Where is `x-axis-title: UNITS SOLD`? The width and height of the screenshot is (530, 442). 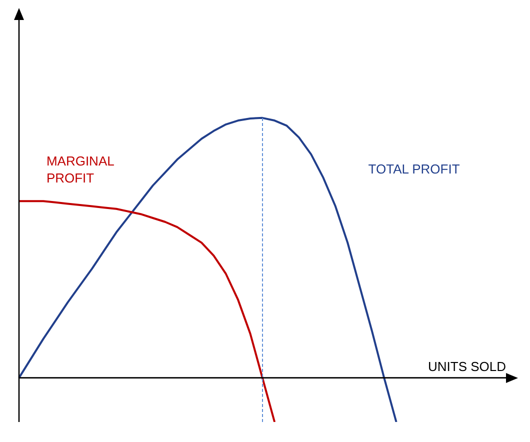 x-axis-title: UNITS SOLD is located at coordinates (467, 366).